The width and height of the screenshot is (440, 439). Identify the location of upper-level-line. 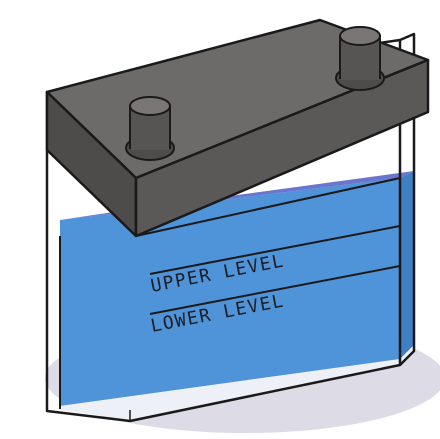
(275, 250).